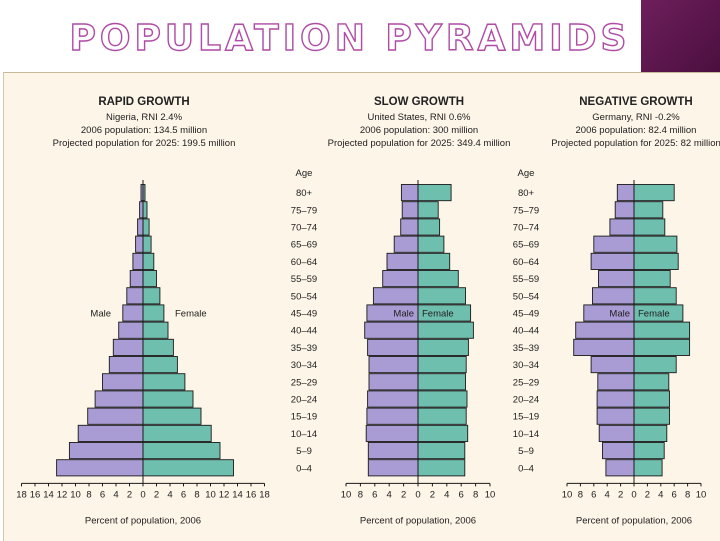 This screenshot has height=541, width=720. What do you see at coordinates (172, 416) in the screenshot?
I see `female-bar-15–19` at bounding box center [172, 416].